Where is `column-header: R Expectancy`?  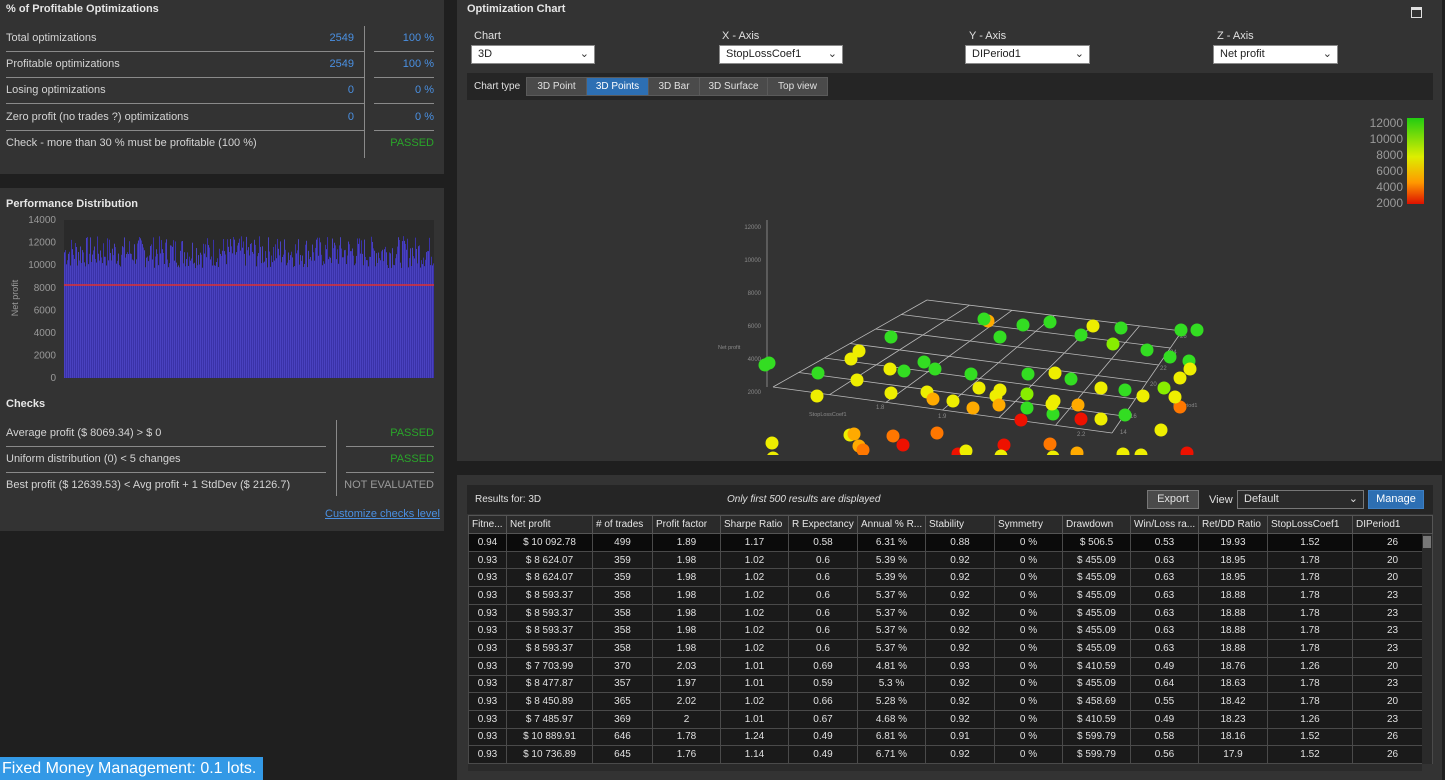
column-header: R Expectancy is located at coordinates (823, 524).